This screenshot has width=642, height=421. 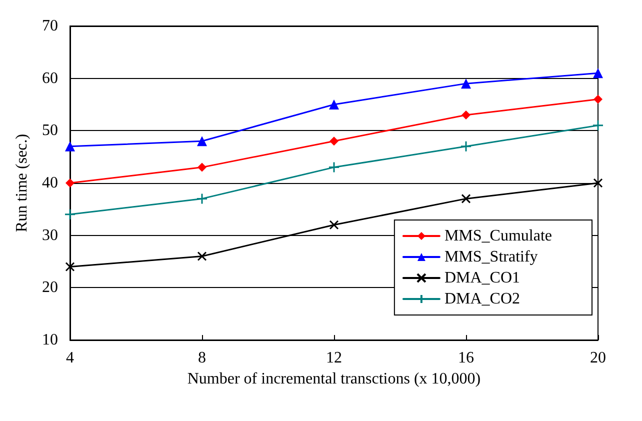 What do you see at coordinates (466, 358) in the screenshot?
I see `x-tick-label: 16` at bounding box center [466, 358].